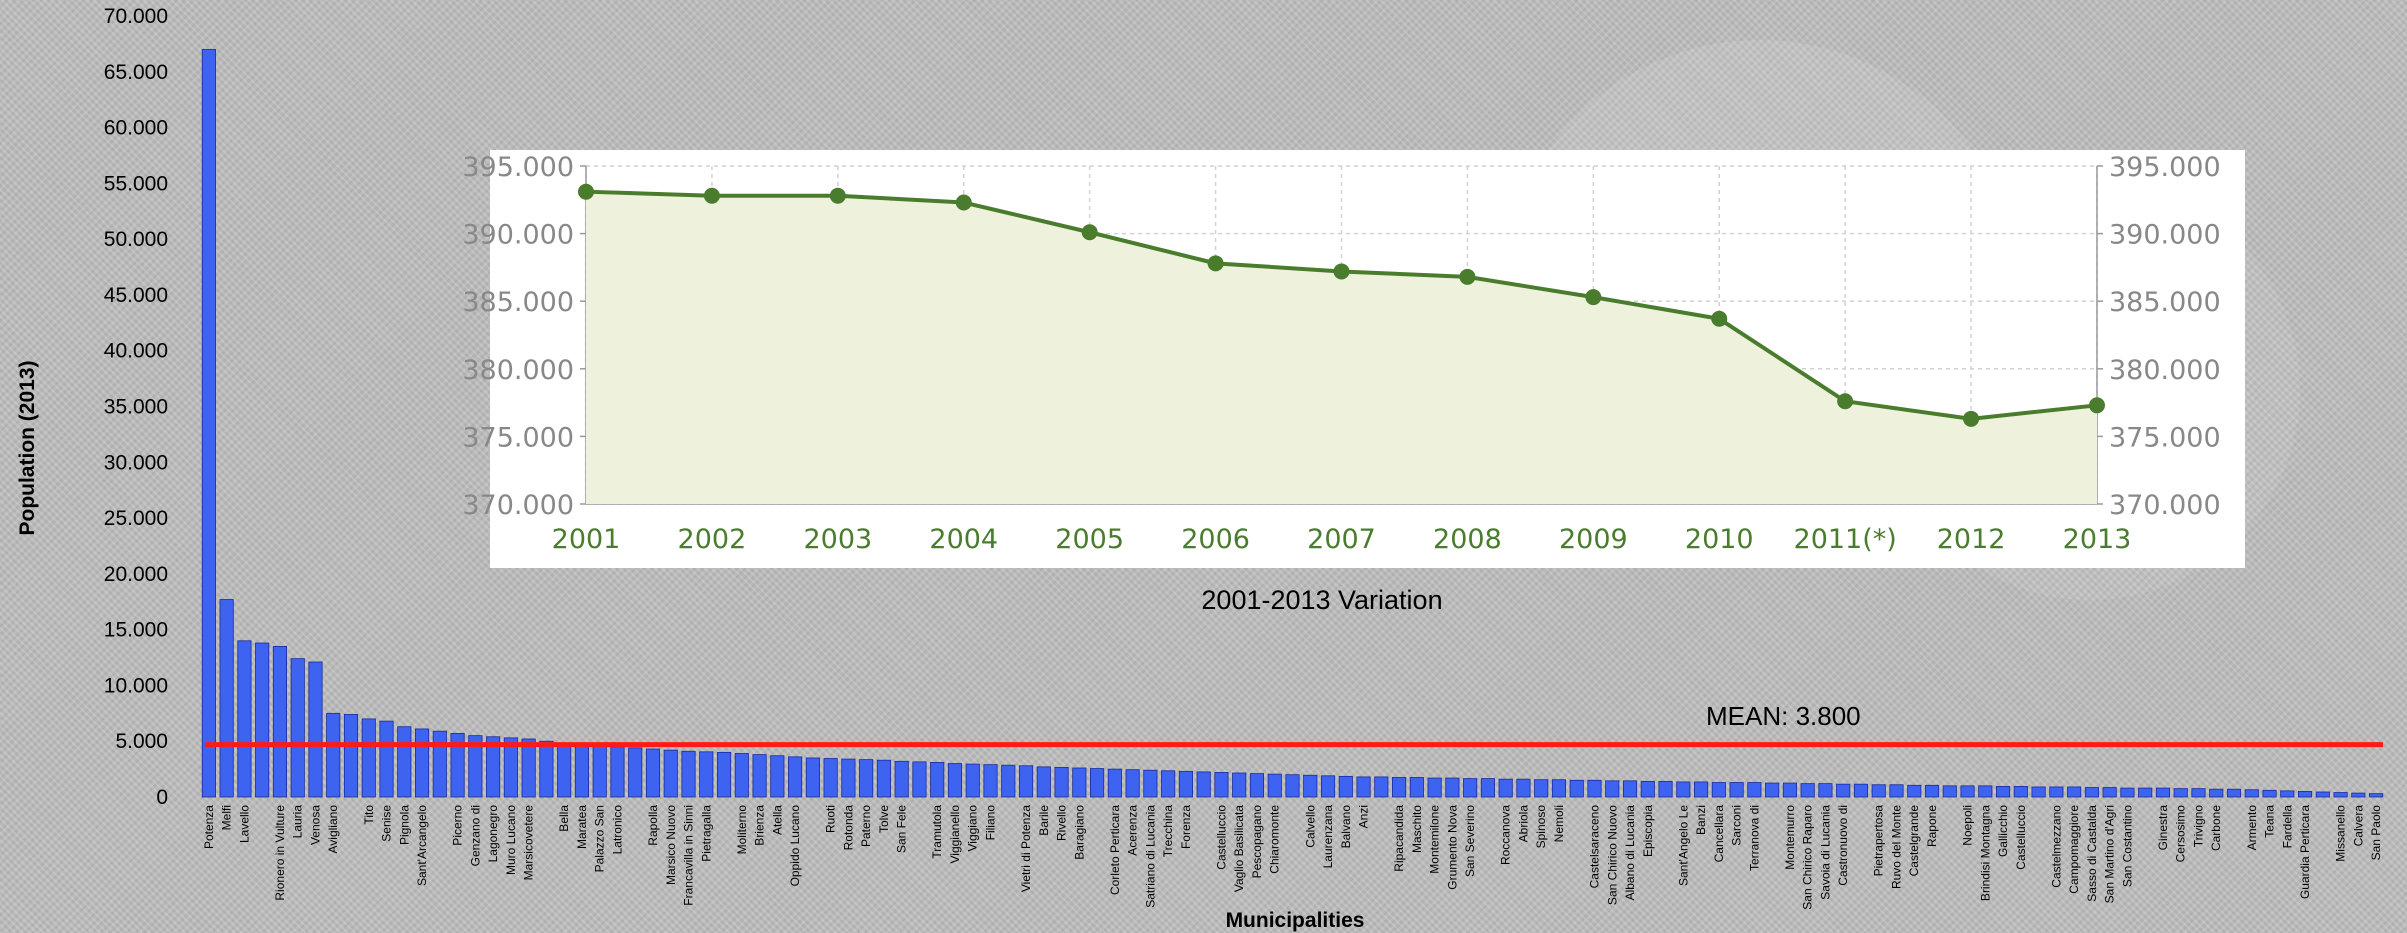 This screenshot has width=2407, height=933. I want to click on x-tick-label: Castelsaraceno, so click(1594, 847).